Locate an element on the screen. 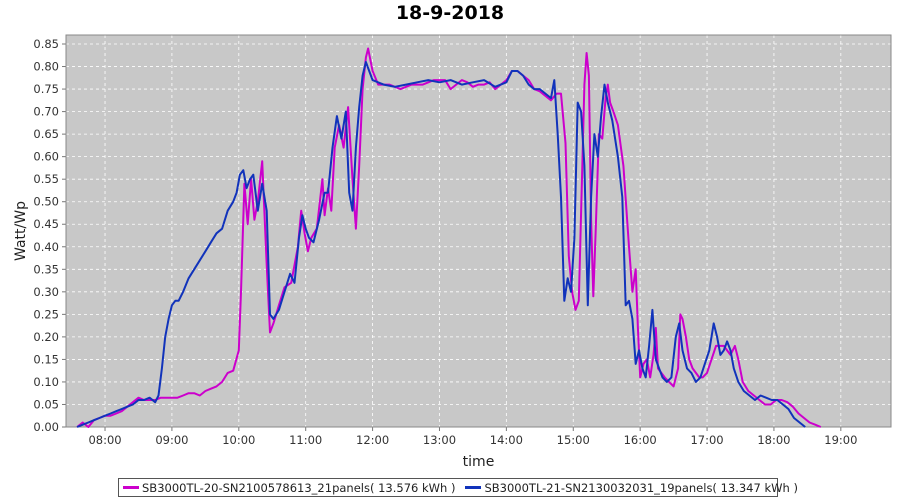 Image resolution: width=900 pixels, height=500 pixels. x-tick-label: 13:00 is located at coordinates (439, 440).